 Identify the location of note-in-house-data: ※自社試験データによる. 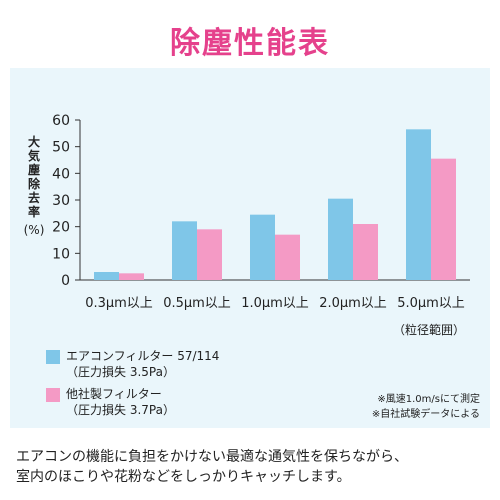
(425, 414).